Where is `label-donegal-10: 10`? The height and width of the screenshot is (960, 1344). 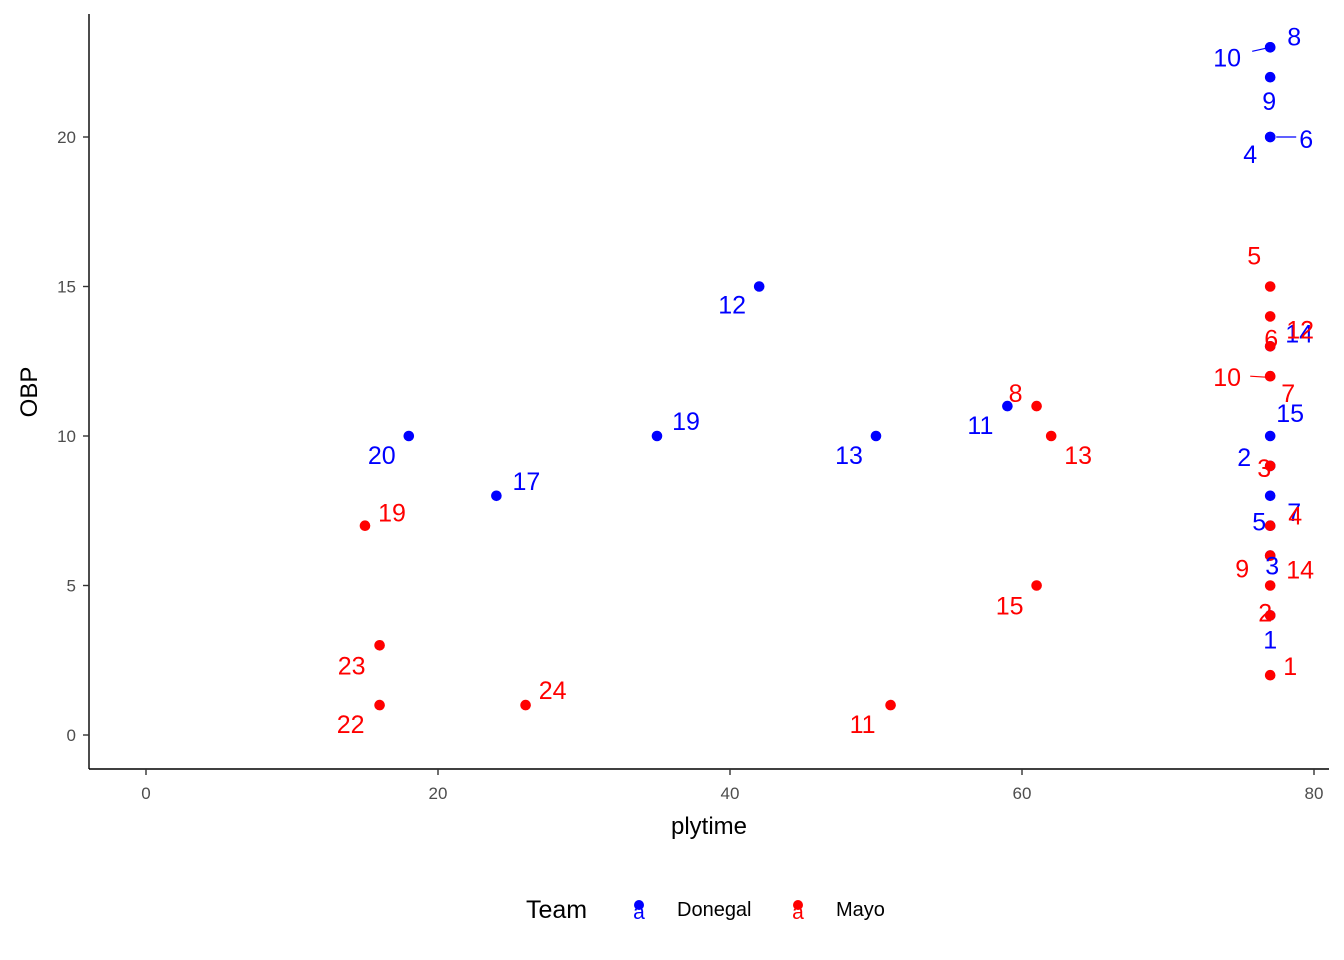
label-donegal-10: 10 is located at coordinates (1227, 58).